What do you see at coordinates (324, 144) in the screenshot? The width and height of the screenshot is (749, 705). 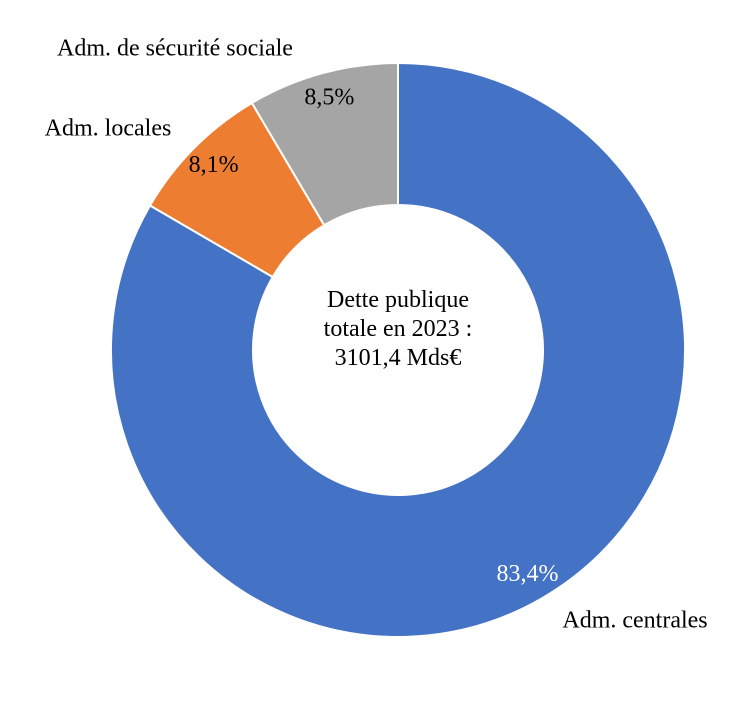 I see `donut-slice` at bounding box center [324, 144].